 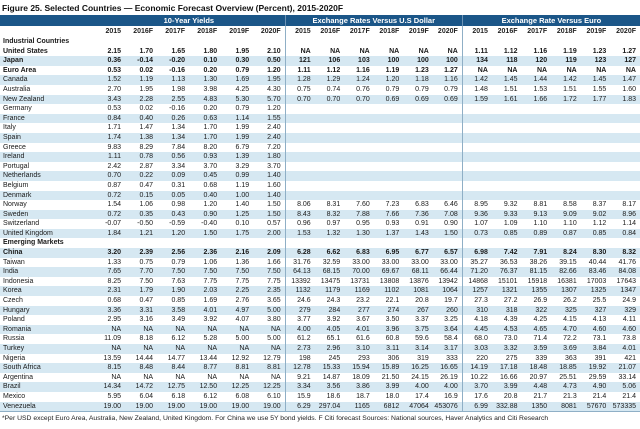 What do you see at coordinates (422, 70) in the screenshot?
I see `value-cell: 1.23` at bounding box center [422, 70].